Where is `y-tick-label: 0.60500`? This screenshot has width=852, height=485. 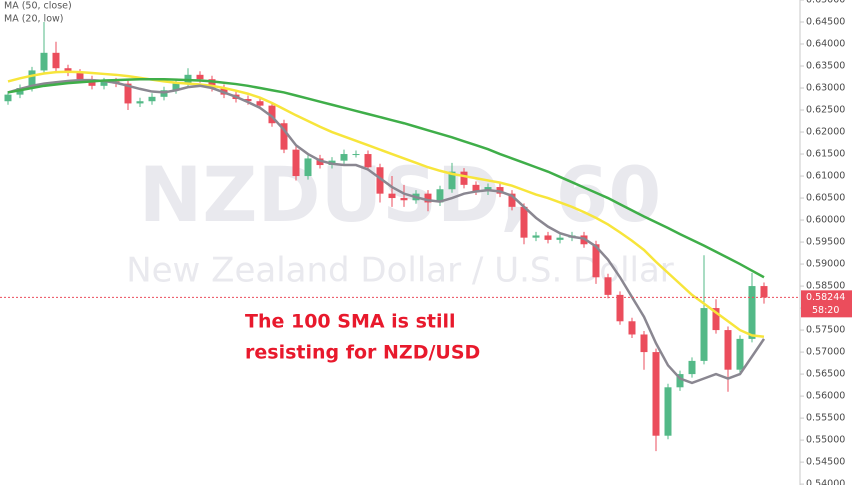
y-tick-label: 0.60500 is located at coordinates (825, 198).